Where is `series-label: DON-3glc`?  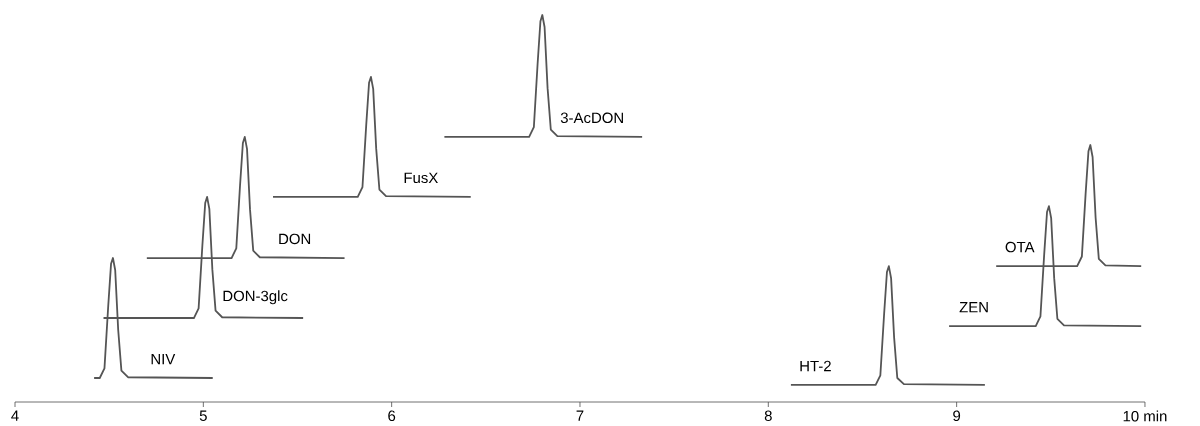
series-label: DON-3glc is located at coordinates (255, 297).